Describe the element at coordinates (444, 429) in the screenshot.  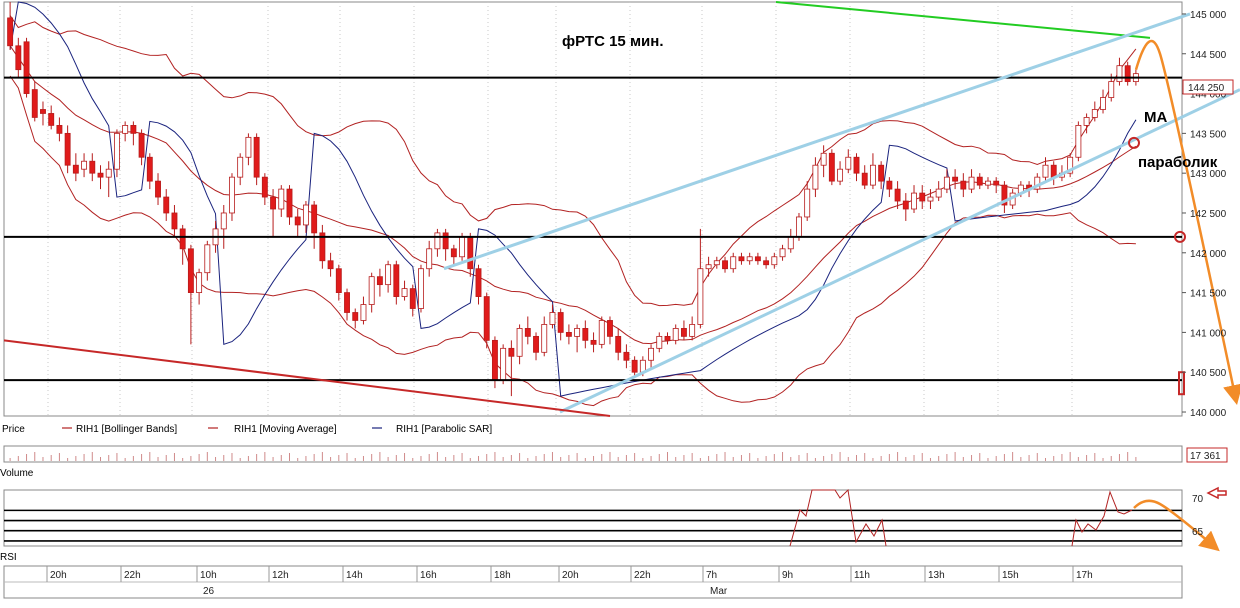
I see `legend-sar: RIH1 [Parabolic SAR]` at that location.